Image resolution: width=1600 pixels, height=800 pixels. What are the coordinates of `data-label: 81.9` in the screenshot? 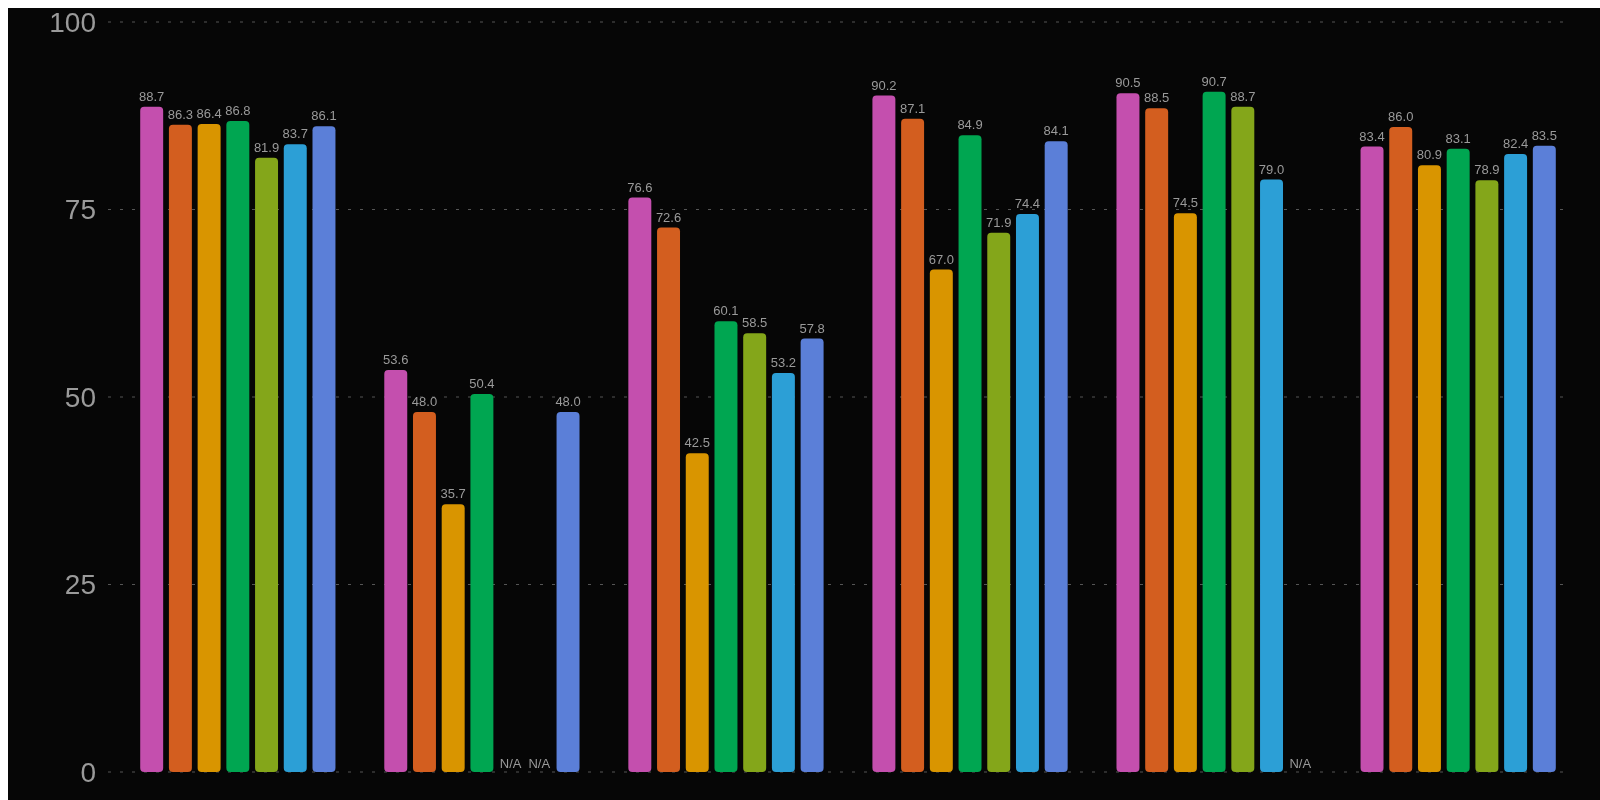 It's located at (266, 147).